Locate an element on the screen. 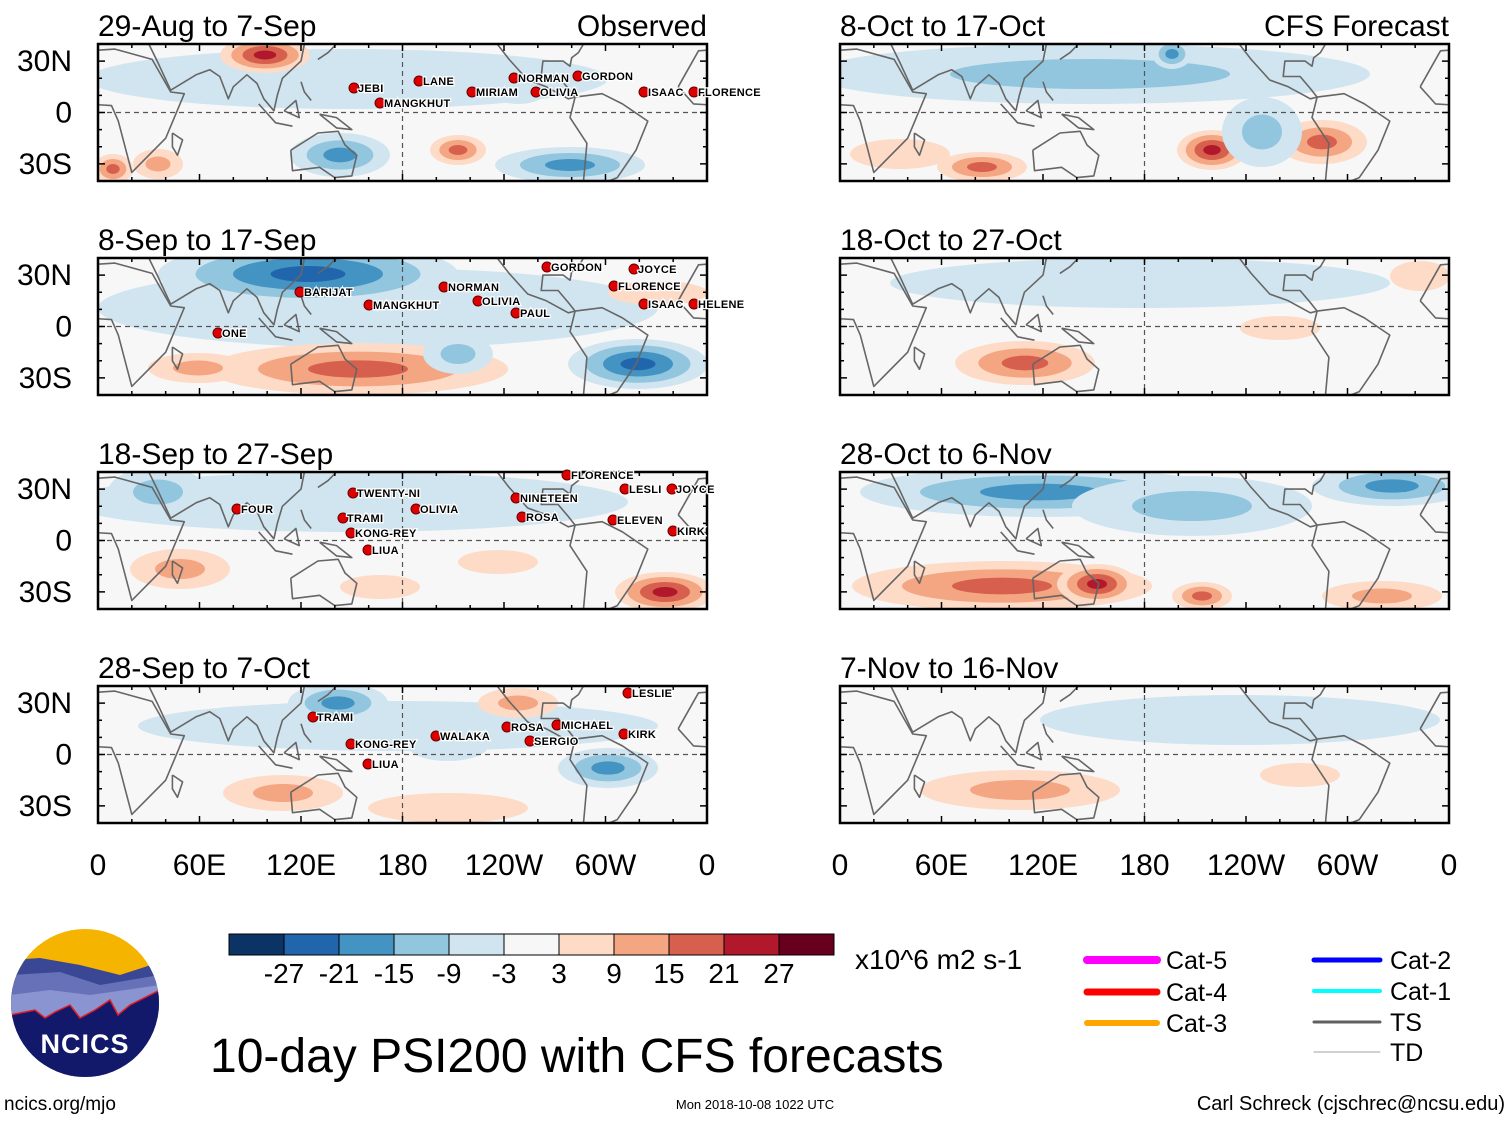 Image resolution: width=1510 pixels, height=1124 pixels. legend-label: TS is located at coordinates (1406, 1023).